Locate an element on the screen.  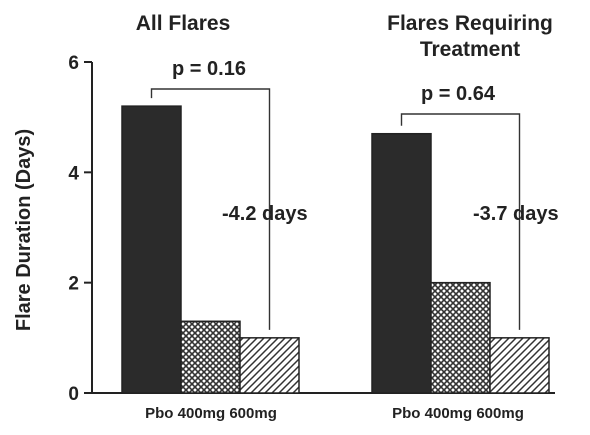
p-value-label: p = 0.64 is located at coordinates (458, 94).